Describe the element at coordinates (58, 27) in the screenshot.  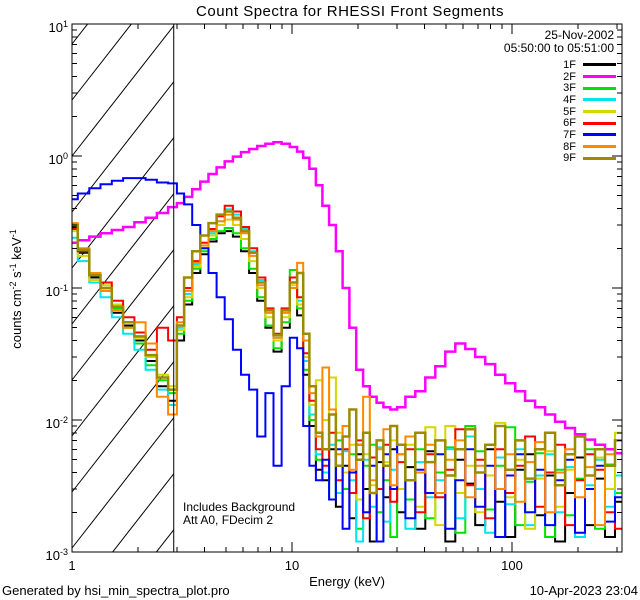
I see `y-tick-label: 10¹` at that location.